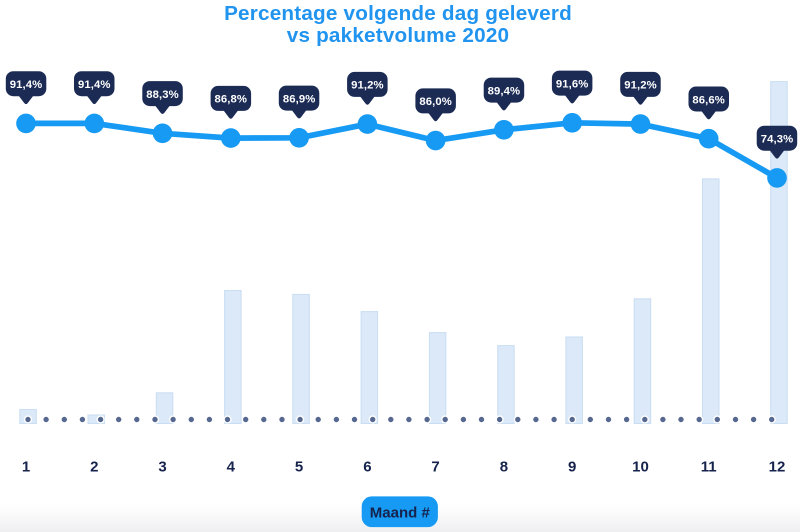 The width and height of the screenshot is (800, 532). I want to click on svg-text: 8, so click(504, 467).